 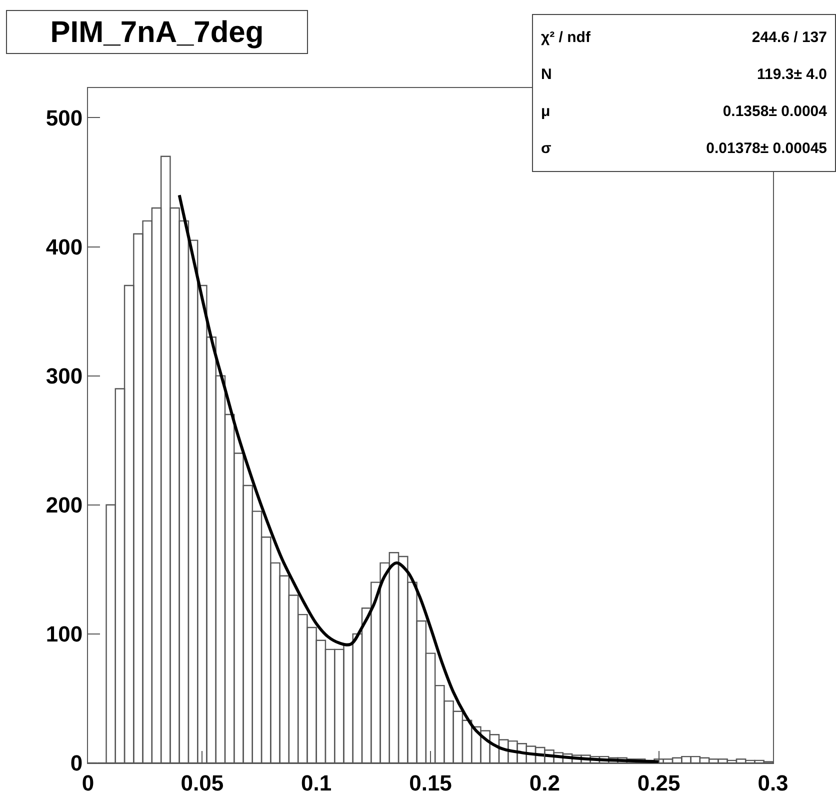 I want to click on y-tick-label: 100, so click(x=64, y=634).